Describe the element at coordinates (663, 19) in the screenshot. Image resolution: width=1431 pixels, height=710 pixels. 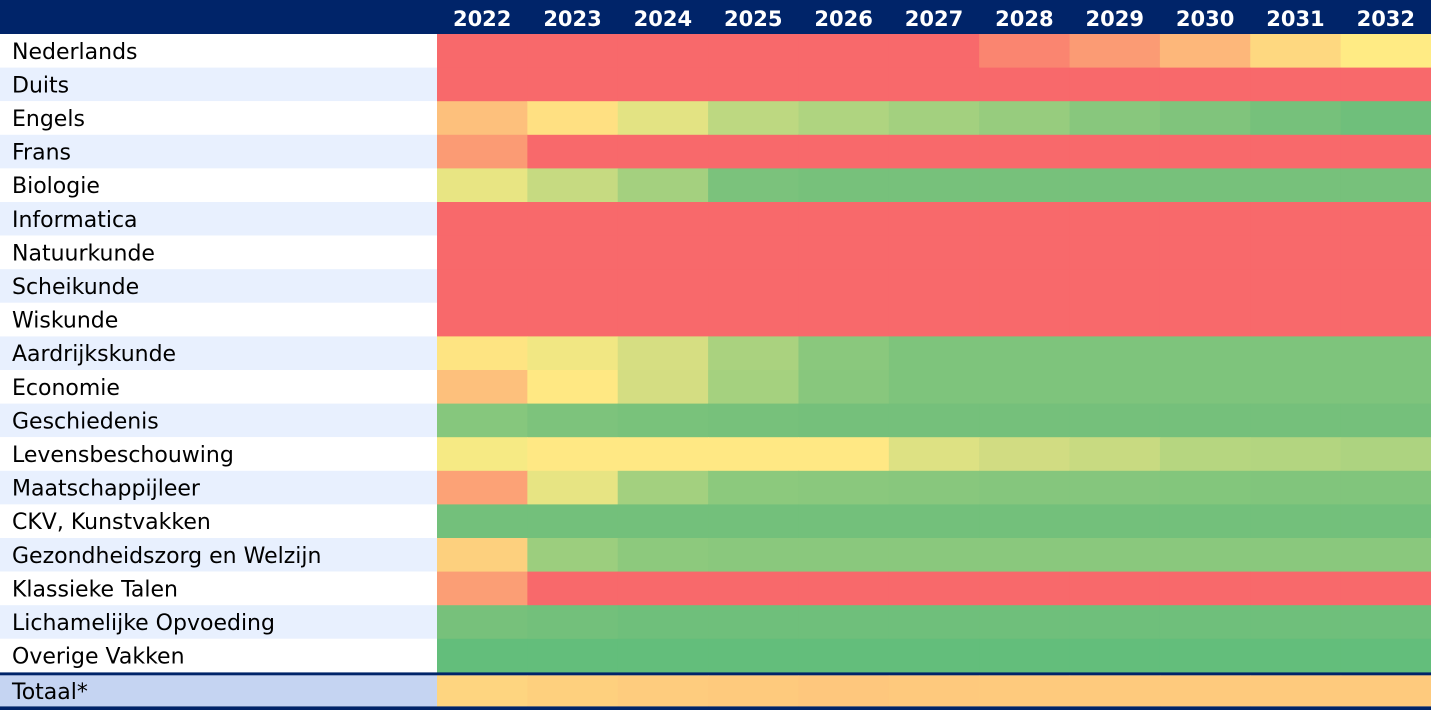
I see `year-label-2024: 2024` at that location.